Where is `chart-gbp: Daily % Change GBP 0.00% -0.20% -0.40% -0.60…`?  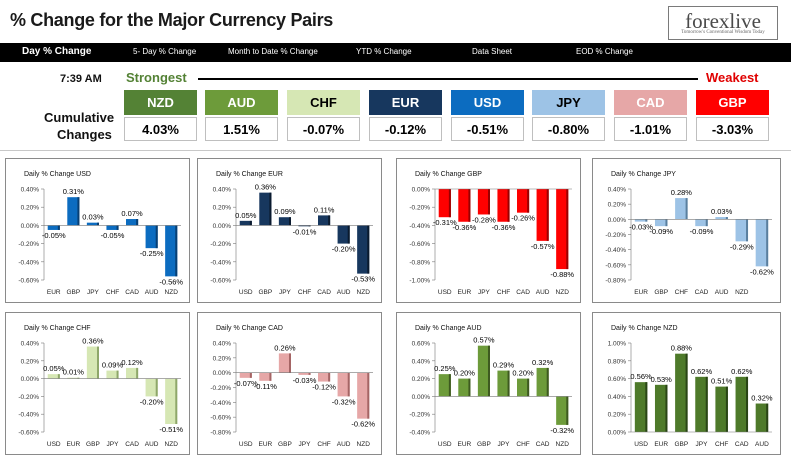
chart-gbp: Daily % Change GBP 0.00% -0.20% -0.40% -0.60… is located at coordinates (491, 233).